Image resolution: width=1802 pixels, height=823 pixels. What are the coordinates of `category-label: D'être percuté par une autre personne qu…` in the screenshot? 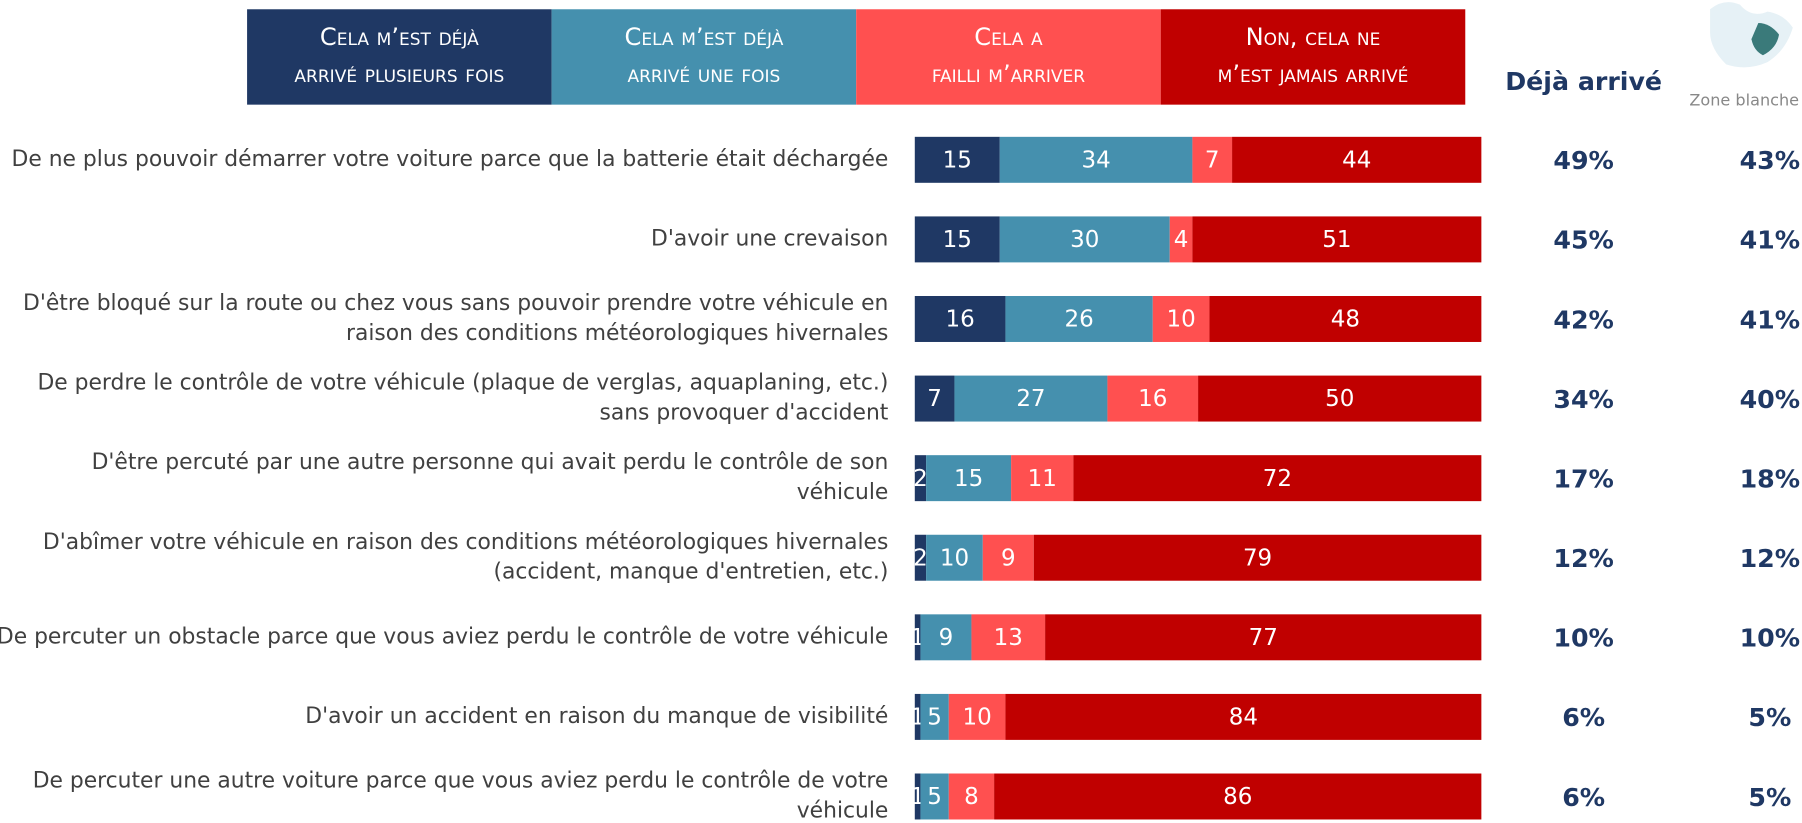 It's located at (490, 477).